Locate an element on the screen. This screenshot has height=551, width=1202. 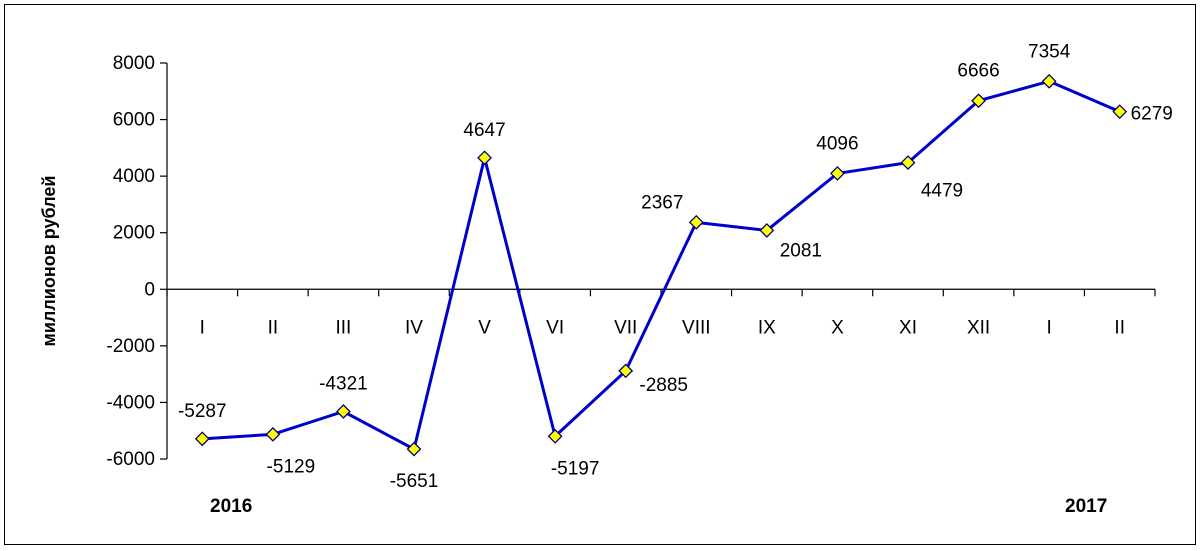
x-tick-label: VIII is located at coordinates (696, 327).